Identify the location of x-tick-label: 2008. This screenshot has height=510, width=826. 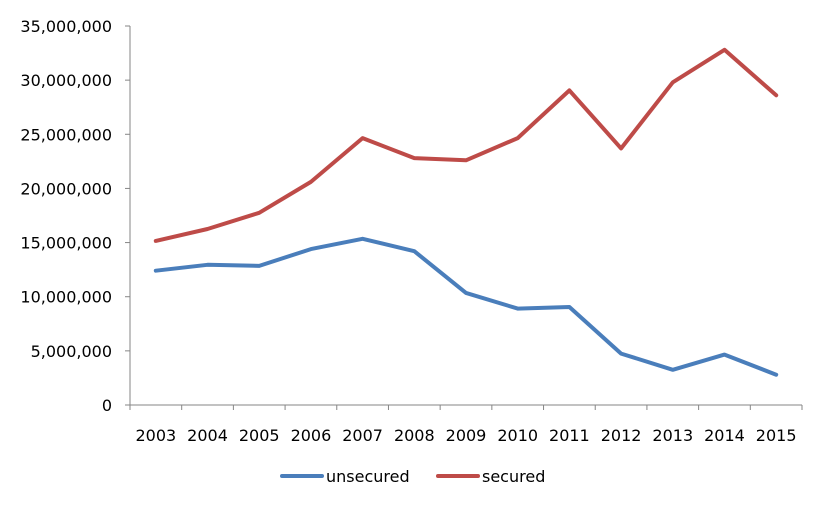
(414, 435).